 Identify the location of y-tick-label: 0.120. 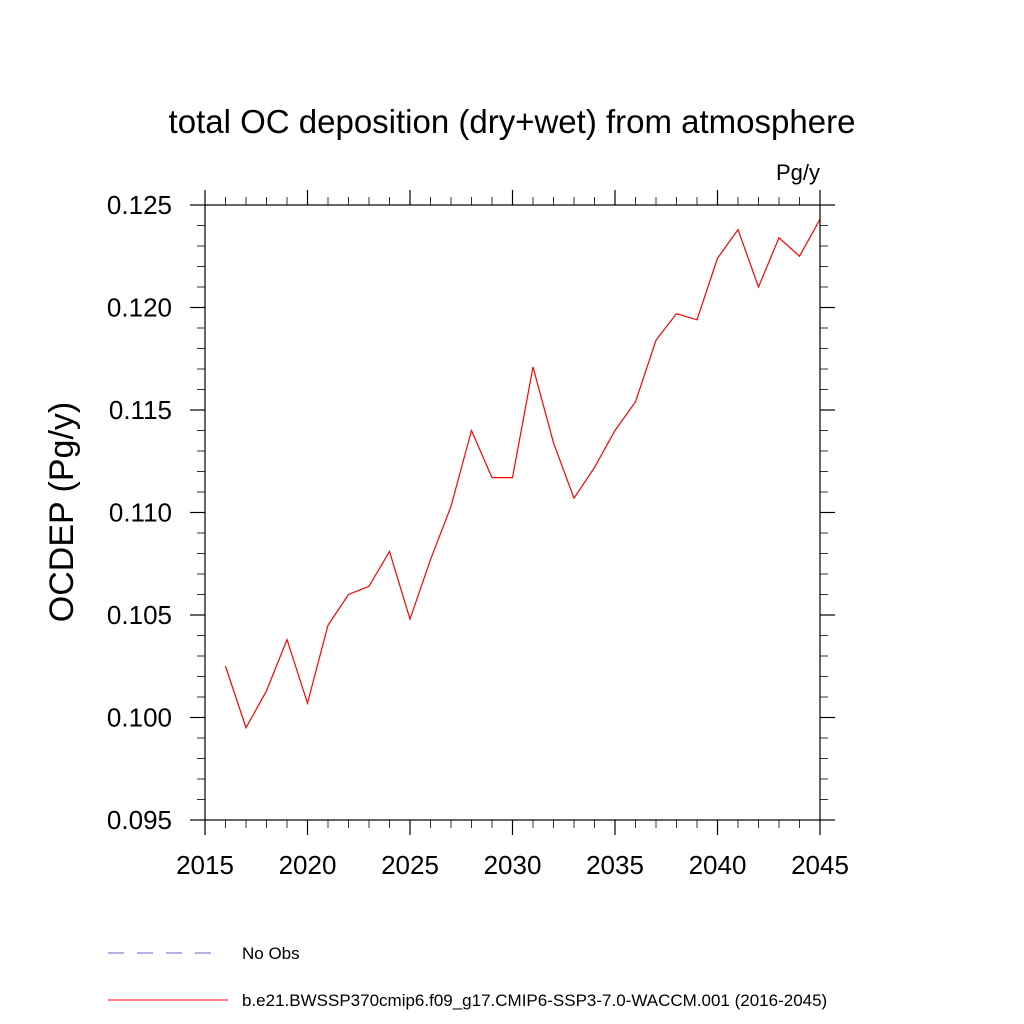
(139, 308).